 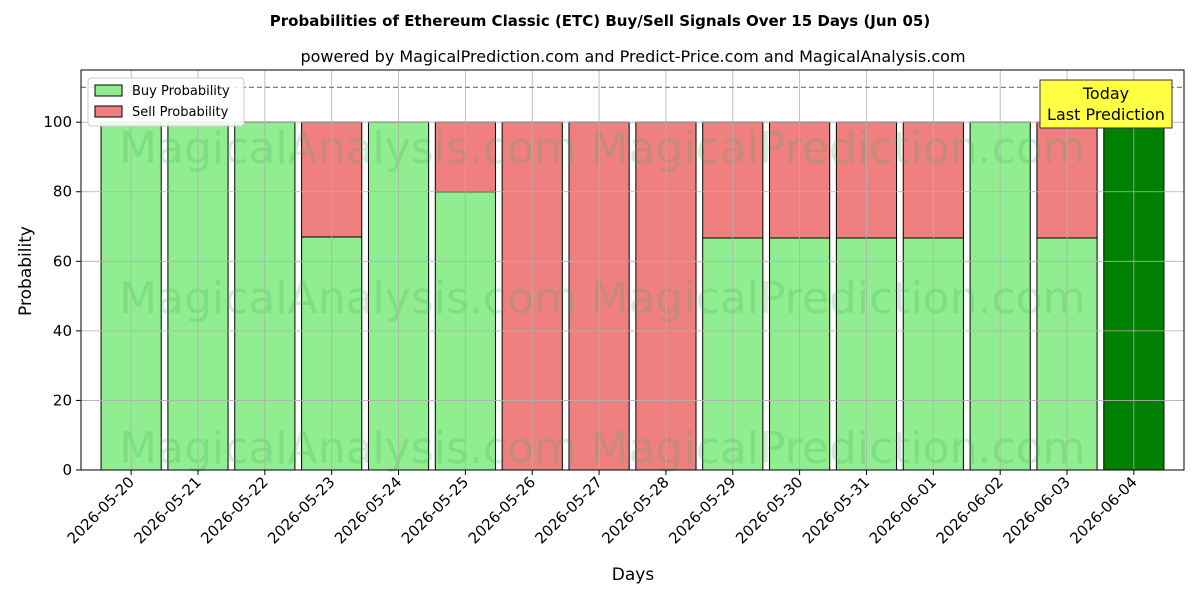 I want to click on annotation-text: Last Prediction, so click(x=1106, y=114).